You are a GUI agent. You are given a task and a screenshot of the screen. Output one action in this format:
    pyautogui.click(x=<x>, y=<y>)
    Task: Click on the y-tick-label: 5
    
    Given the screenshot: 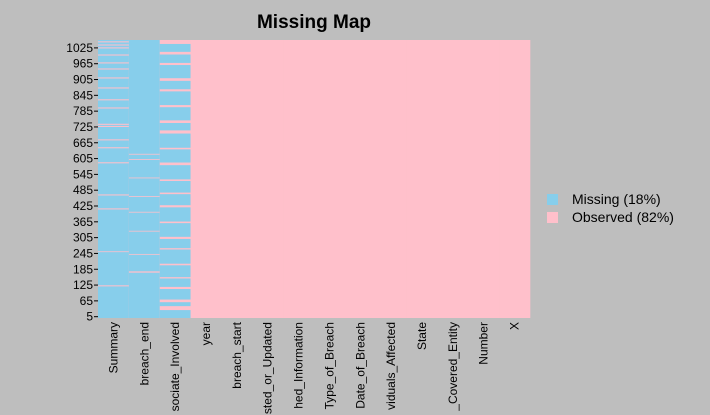 What is the action you would take?
    pyautogui.click(x=89, y=317)
    